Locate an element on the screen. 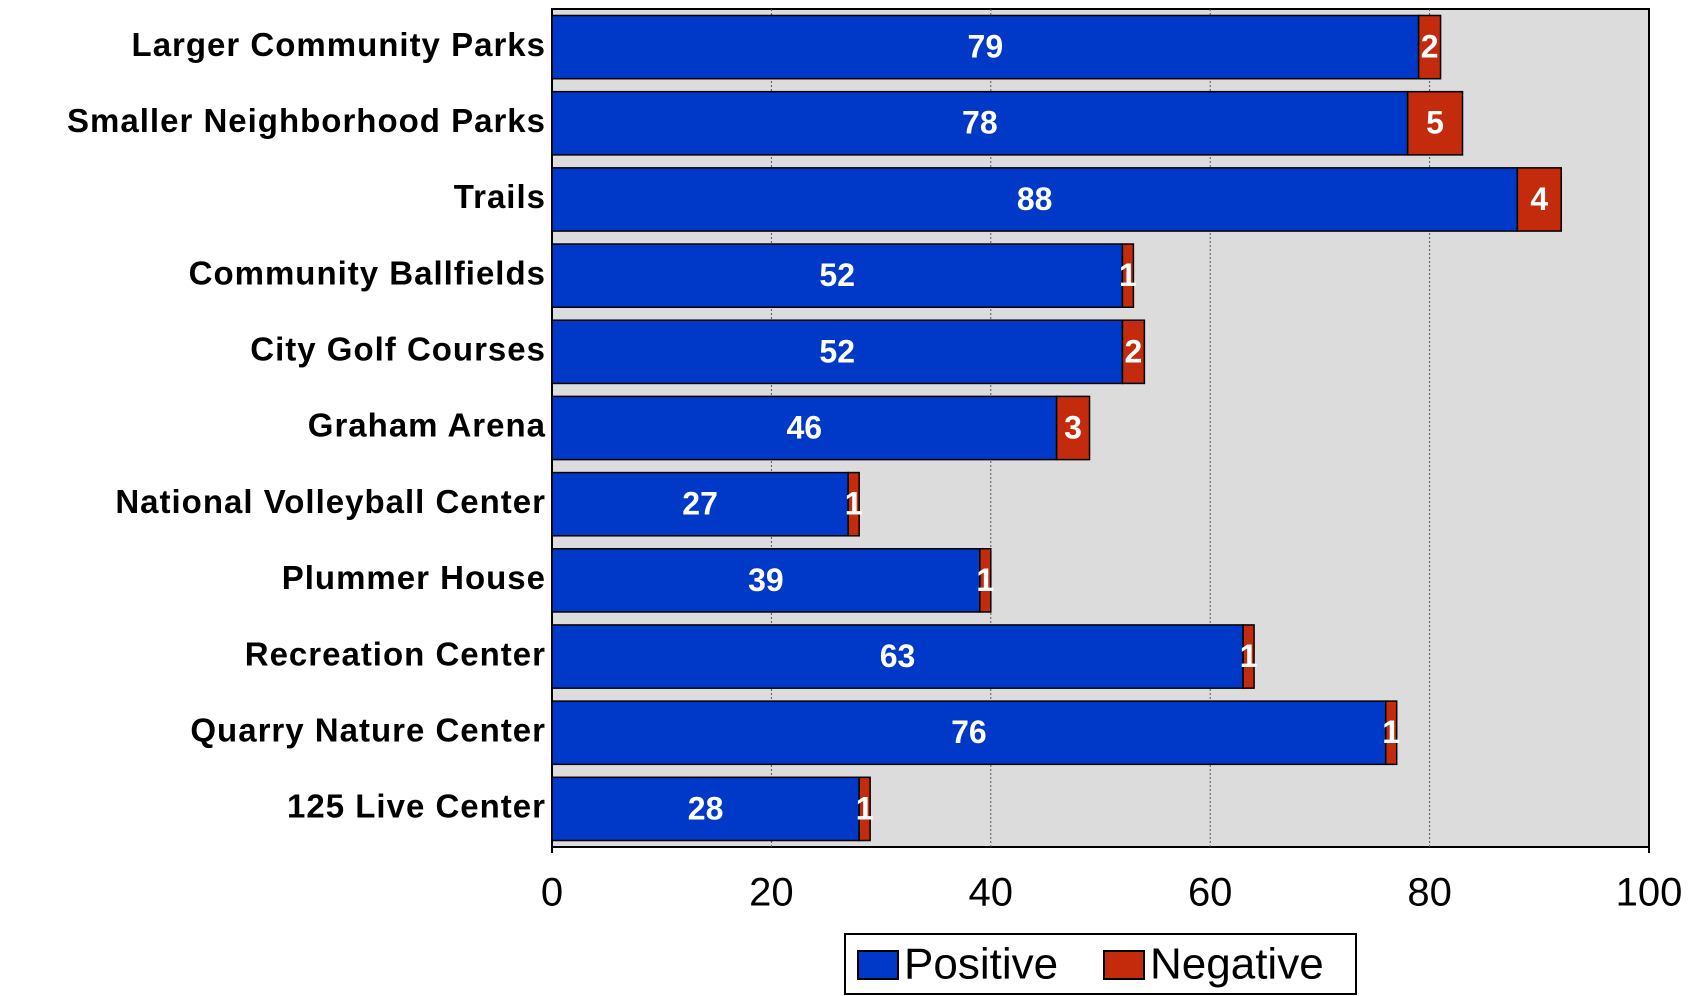  value-label: 78 is located at coordinates (980, 123).